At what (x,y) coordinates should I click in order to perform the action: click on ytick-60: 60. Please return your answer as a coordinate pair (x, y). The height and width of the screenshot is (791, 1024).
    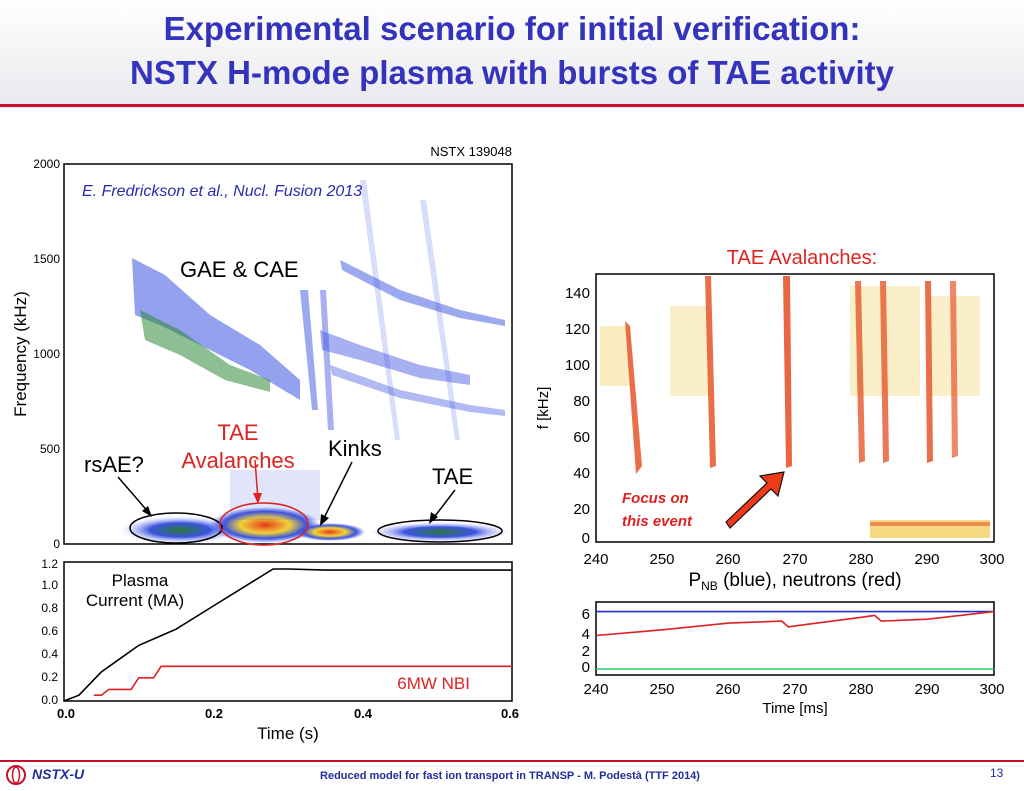
    Looking at the image, I should click on (581, 437).